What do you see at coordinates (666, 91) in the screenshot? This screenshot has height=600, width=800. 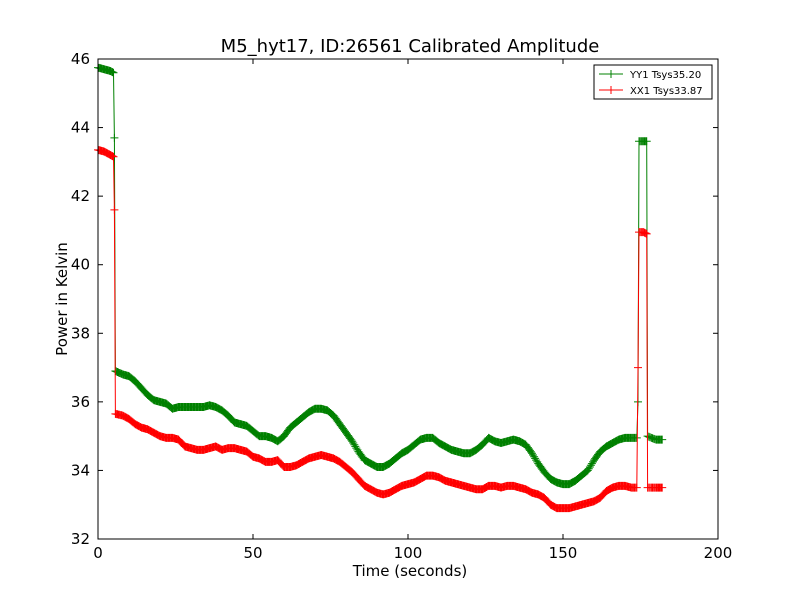 I see `legend-label-xx1: XX1 Tsys33.87` at bounding box center [666, 91].